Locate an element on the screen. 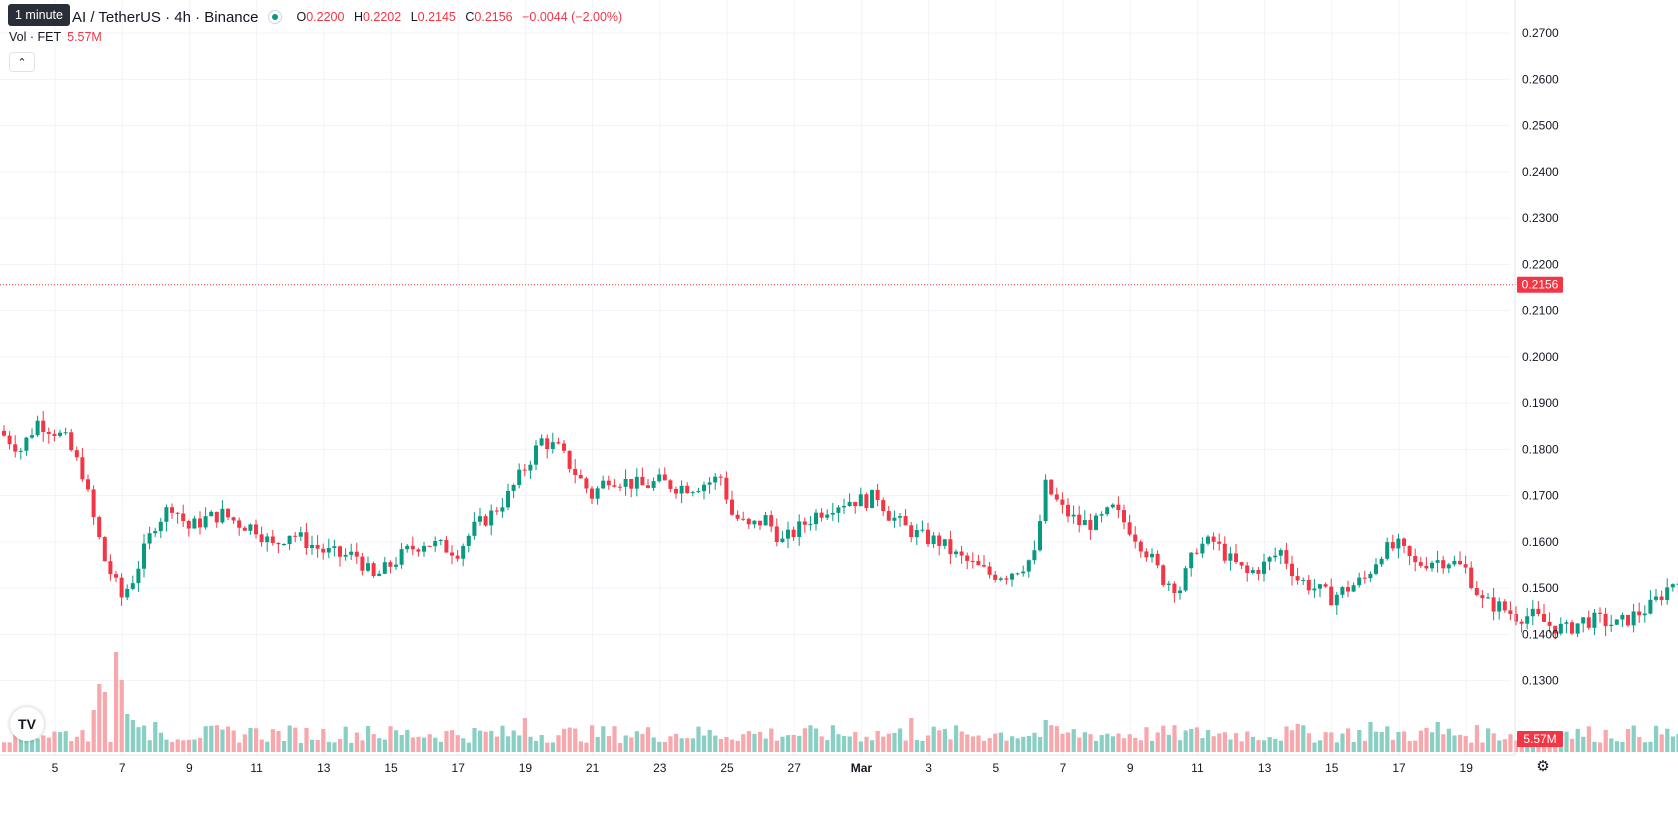 The image size is (1678, 835). close-value: 0.2156 is located at coordinates (493, 17).